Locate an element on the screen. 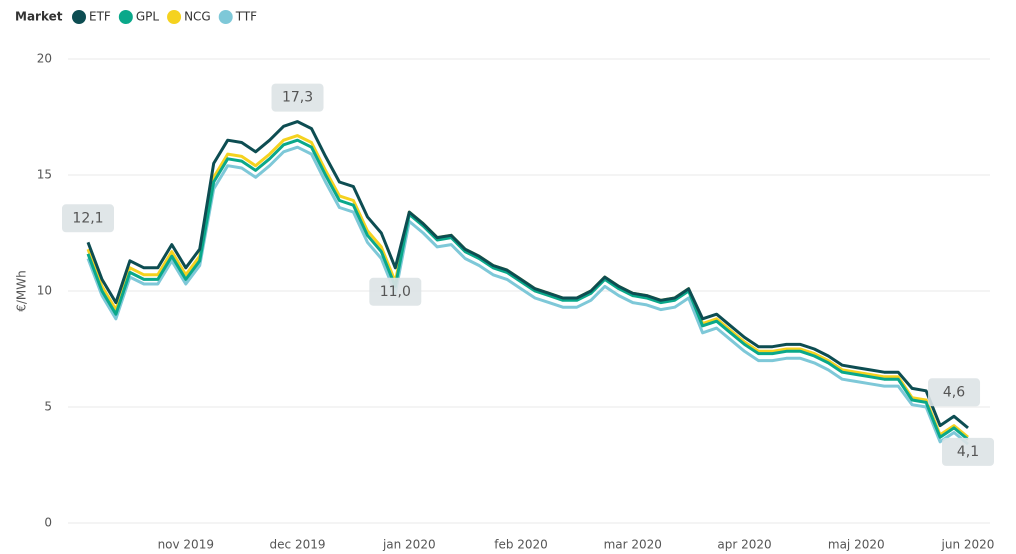  x-tick-label: feb 2020 is located at coordinates (521, 545).